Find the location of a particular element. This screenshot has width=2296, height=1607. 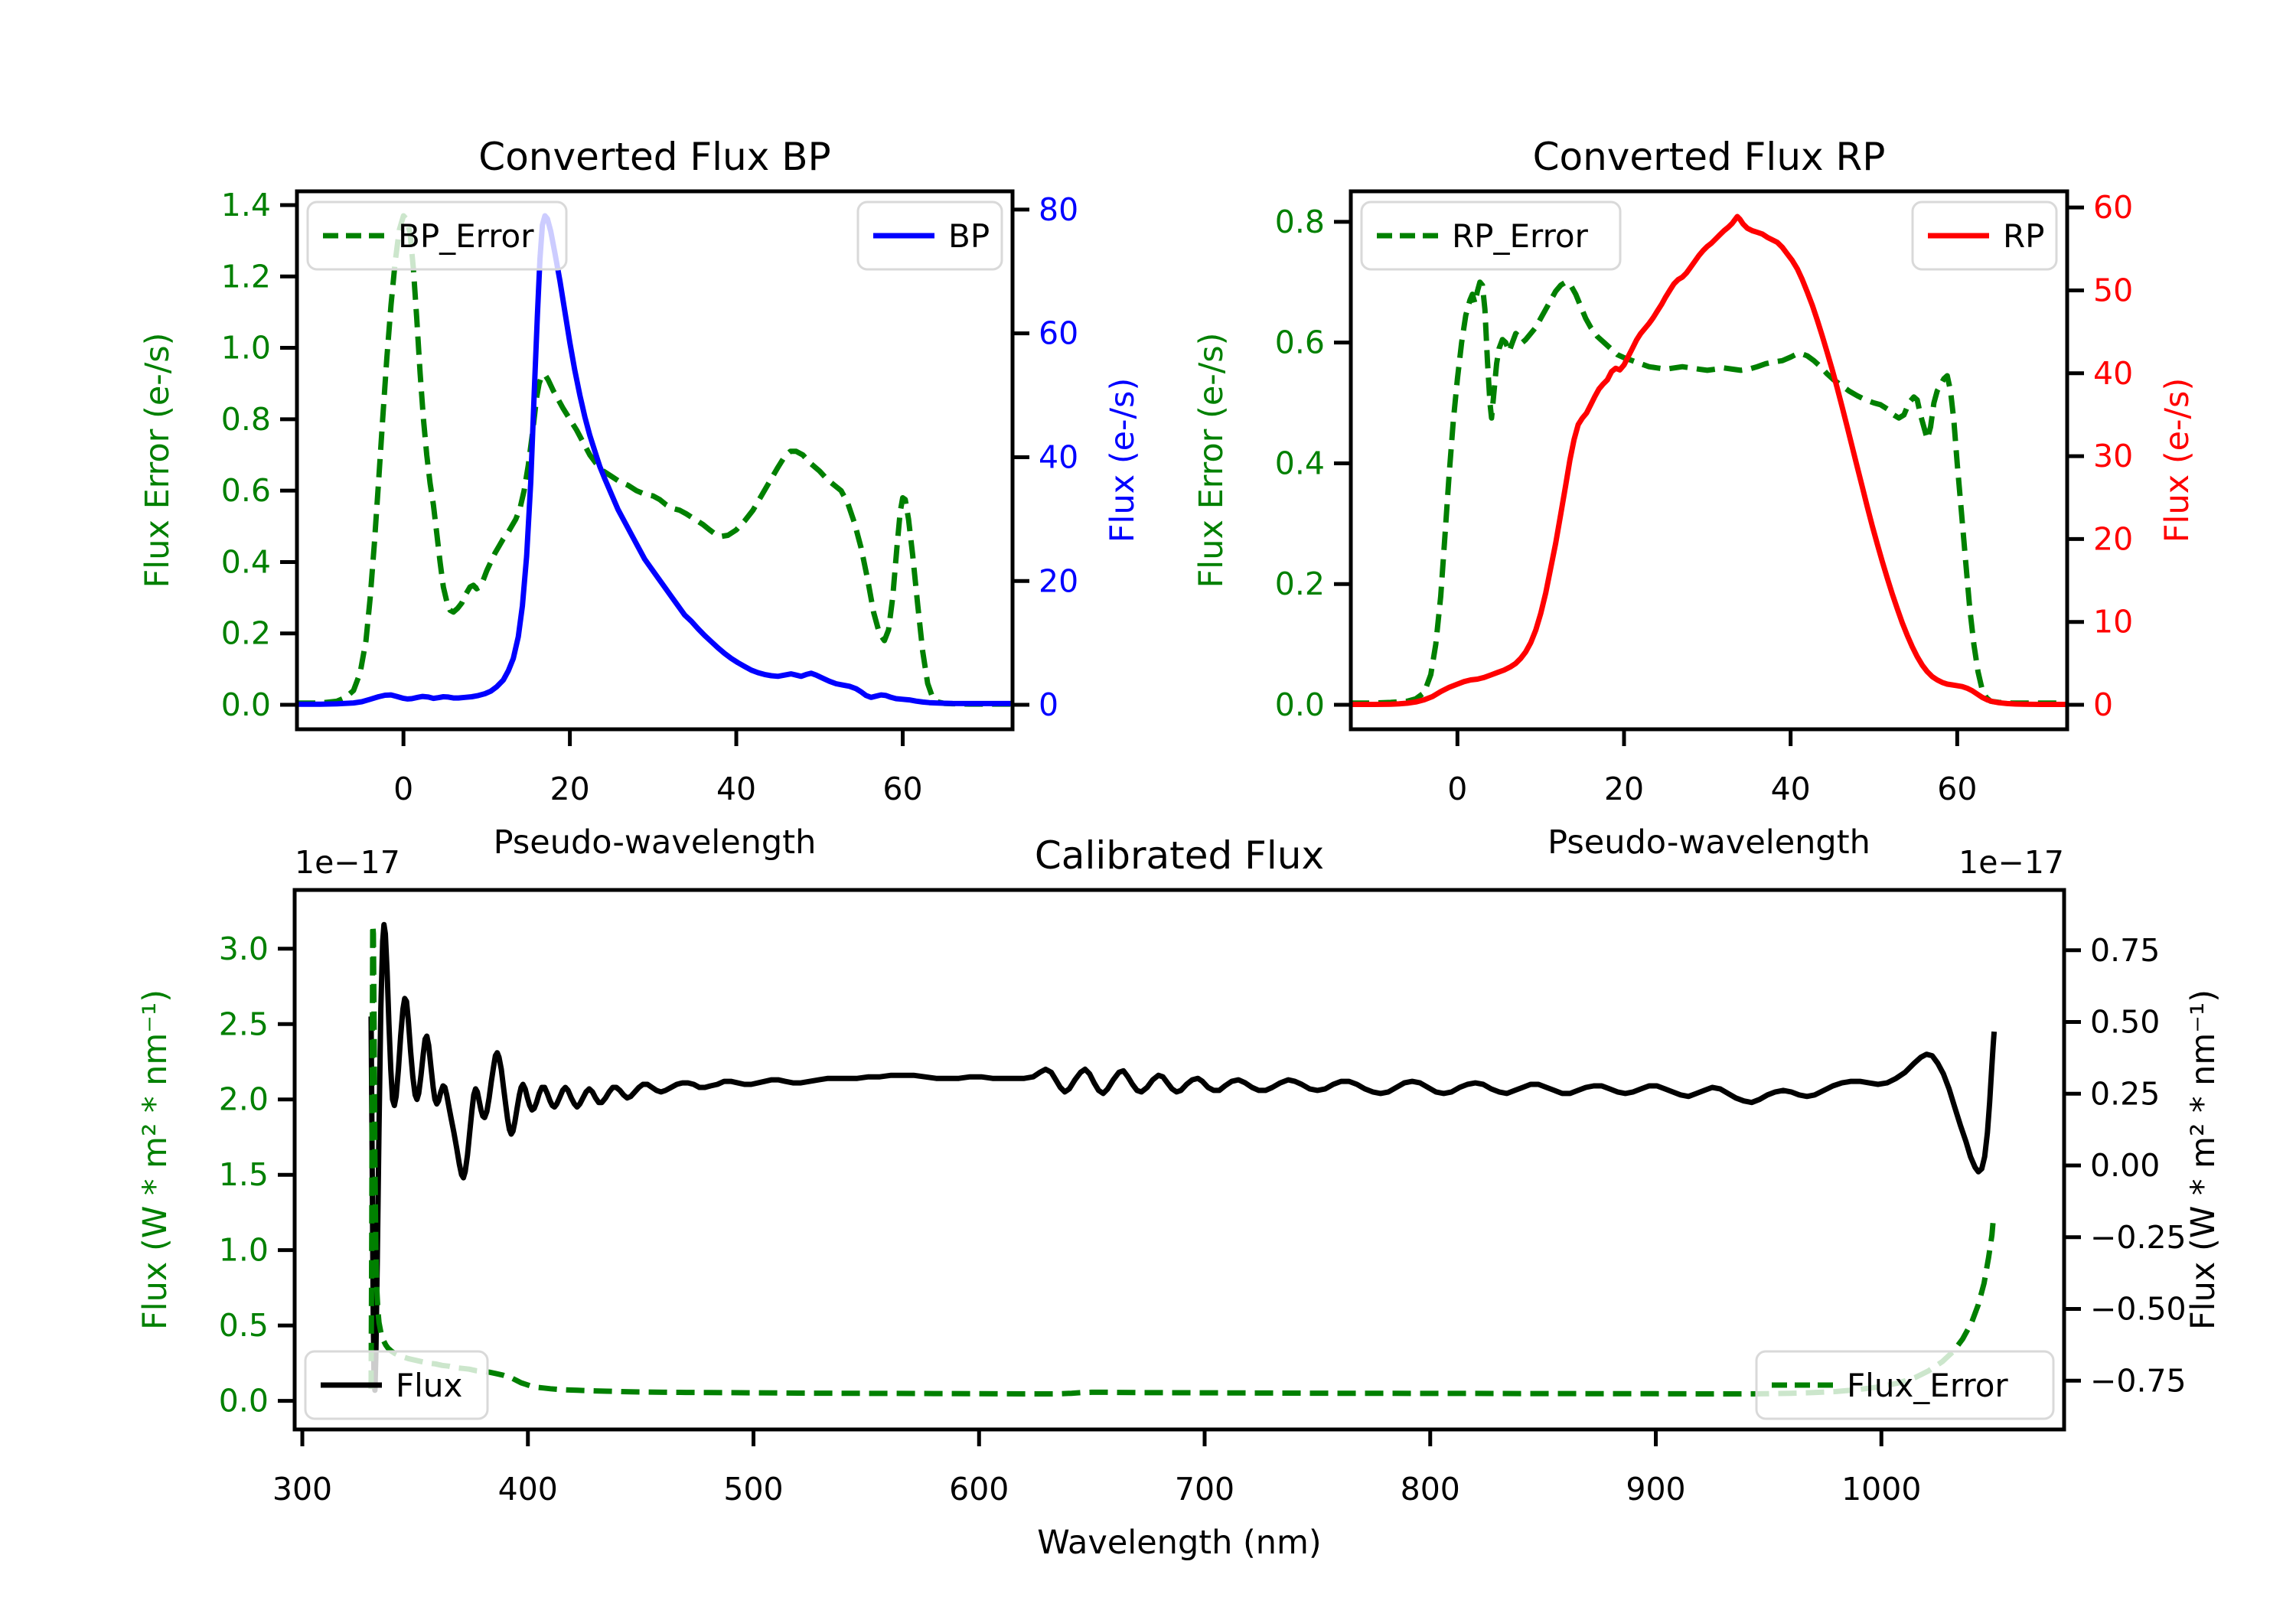

x-tick-label: 1000 is located at coordinates (1881, 1489).